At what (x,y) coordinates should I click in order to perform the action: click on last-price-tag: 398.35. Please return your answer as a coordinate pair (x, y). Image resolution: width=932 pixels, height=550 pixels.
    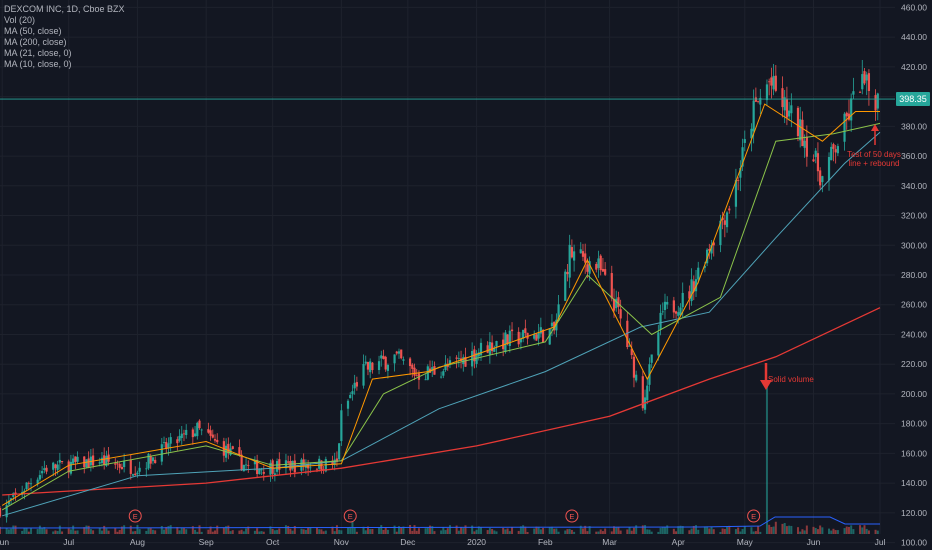
    Looking at the image, I should click on (913, 99).